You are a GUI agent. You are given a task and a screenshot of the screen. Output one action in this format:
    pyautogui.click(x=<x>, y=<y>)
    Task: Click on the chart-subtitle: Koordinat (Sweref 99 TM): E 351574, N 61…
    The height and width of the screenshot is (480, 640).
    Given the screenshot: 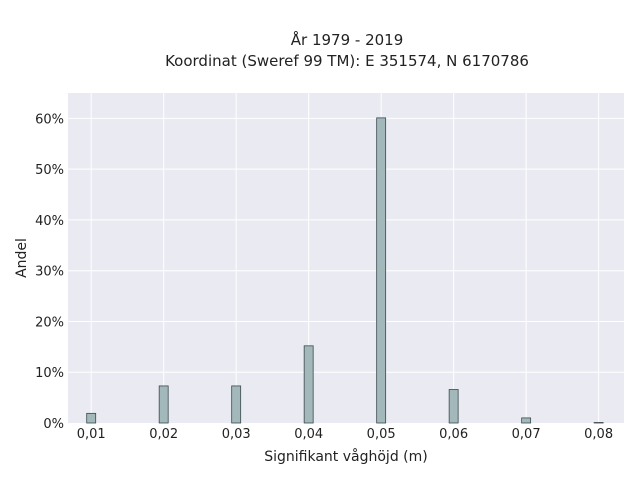 What is the action you would take?
    pyautogui.click(x=347, y=61)
    